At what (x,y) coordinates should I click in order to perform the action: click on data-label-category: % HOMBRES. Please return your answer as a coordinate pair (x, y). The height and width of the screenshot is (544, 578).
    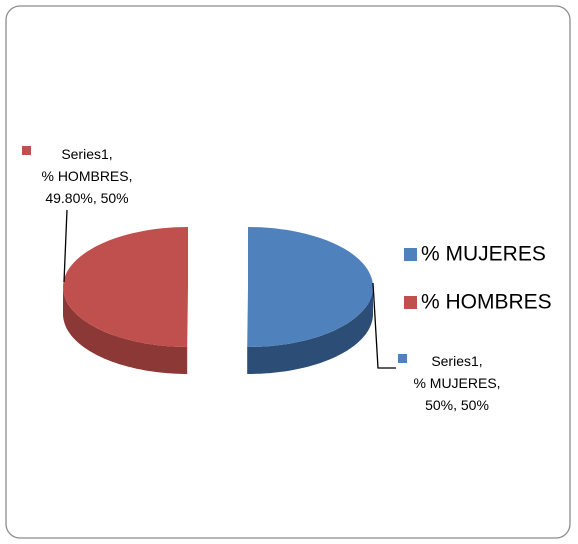
    Looking at the image, I should click on (84, 176).